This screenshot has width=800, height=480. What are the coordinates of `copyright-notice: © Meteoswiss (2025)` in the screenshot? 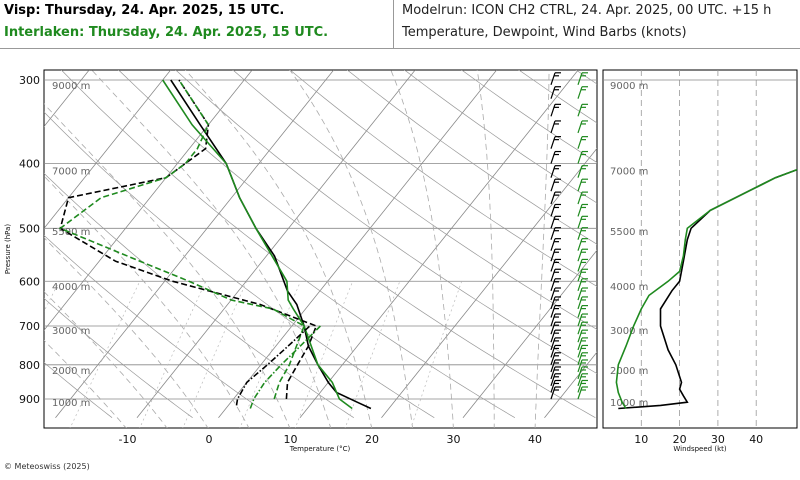 It's located at (47, 466).